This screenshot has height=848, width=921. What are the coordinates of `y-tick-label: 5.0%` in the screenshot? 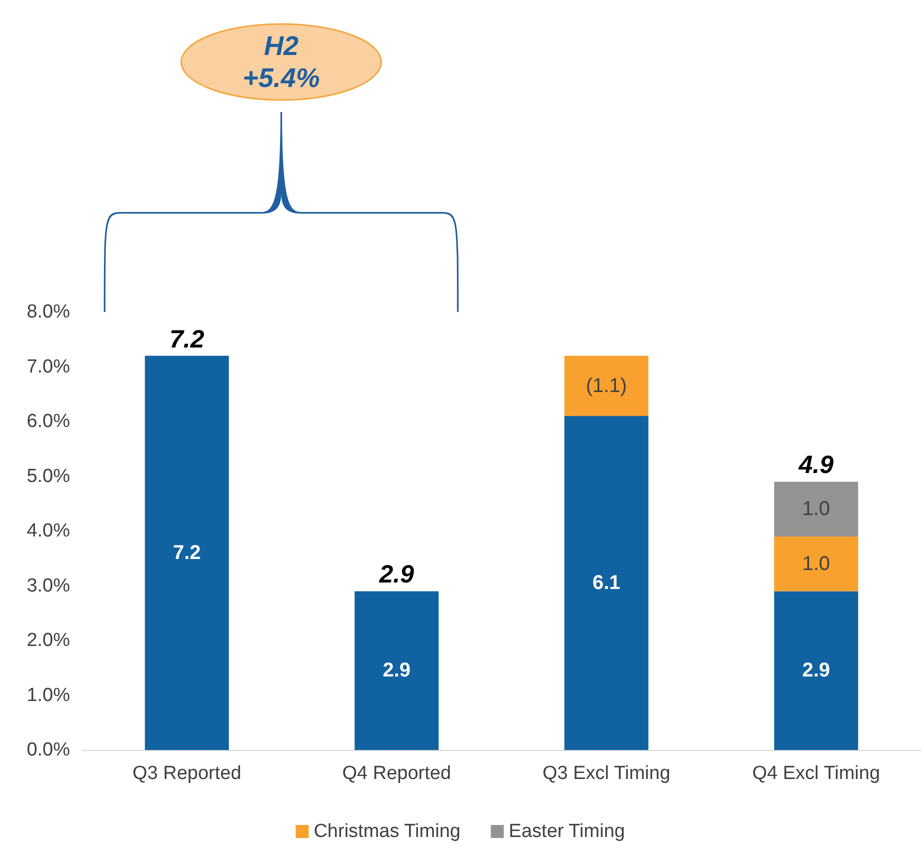 It's located at (48, 476).